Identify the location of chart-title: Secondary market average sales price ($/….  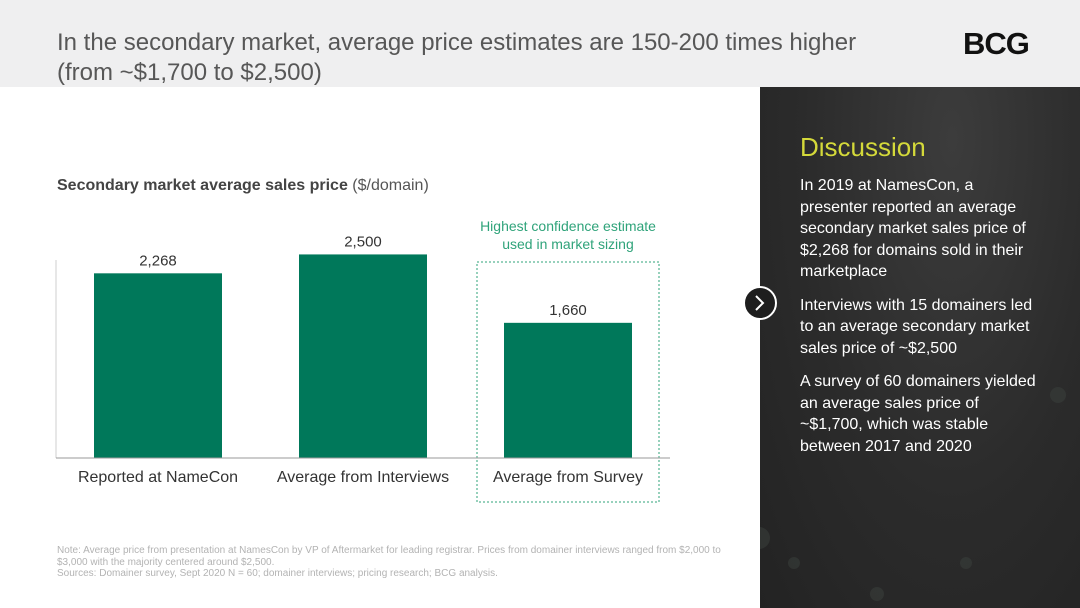
(243, 186).